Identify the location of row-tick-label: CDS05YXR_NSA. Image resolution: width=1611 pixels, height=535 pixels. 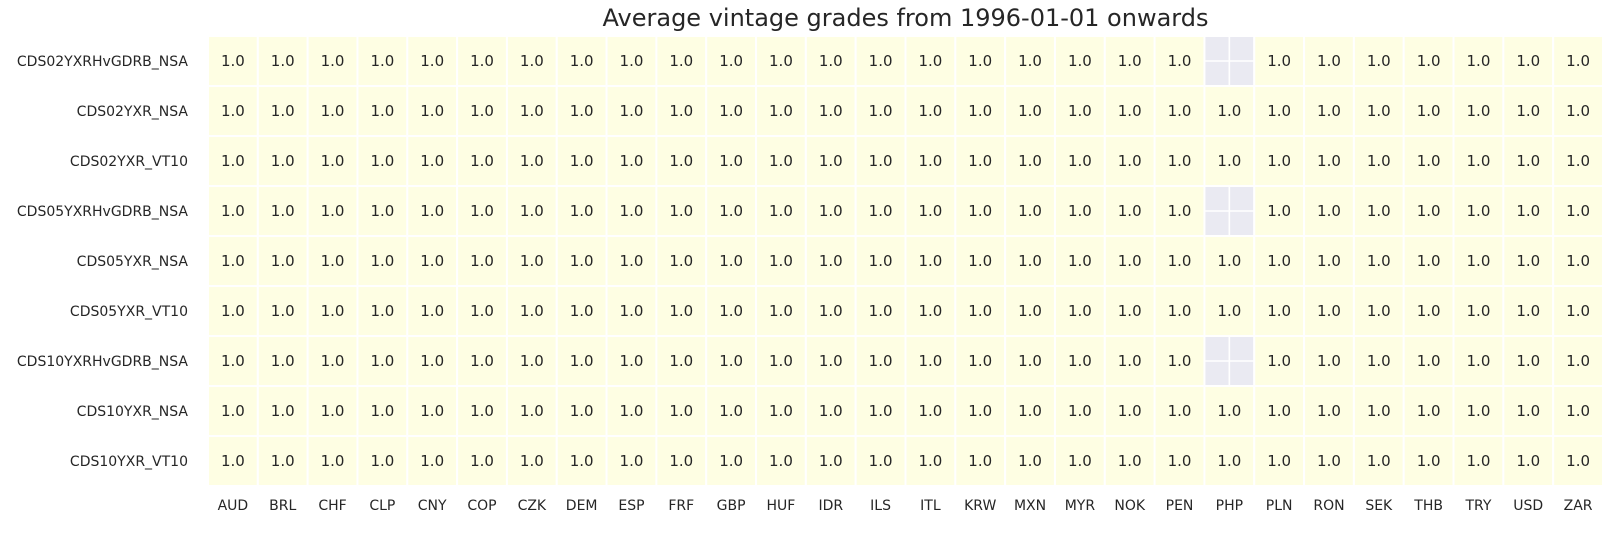
(133, 262).